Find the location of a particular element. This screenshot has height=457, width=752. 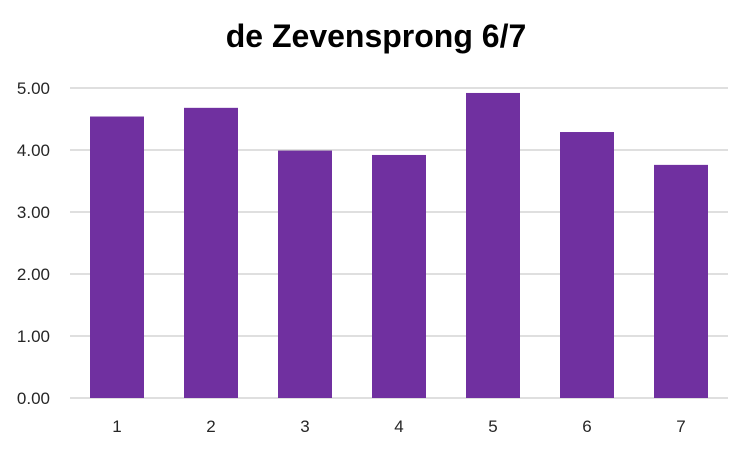

y-tick-label: 3.00 is located at coordinates (33, 212).